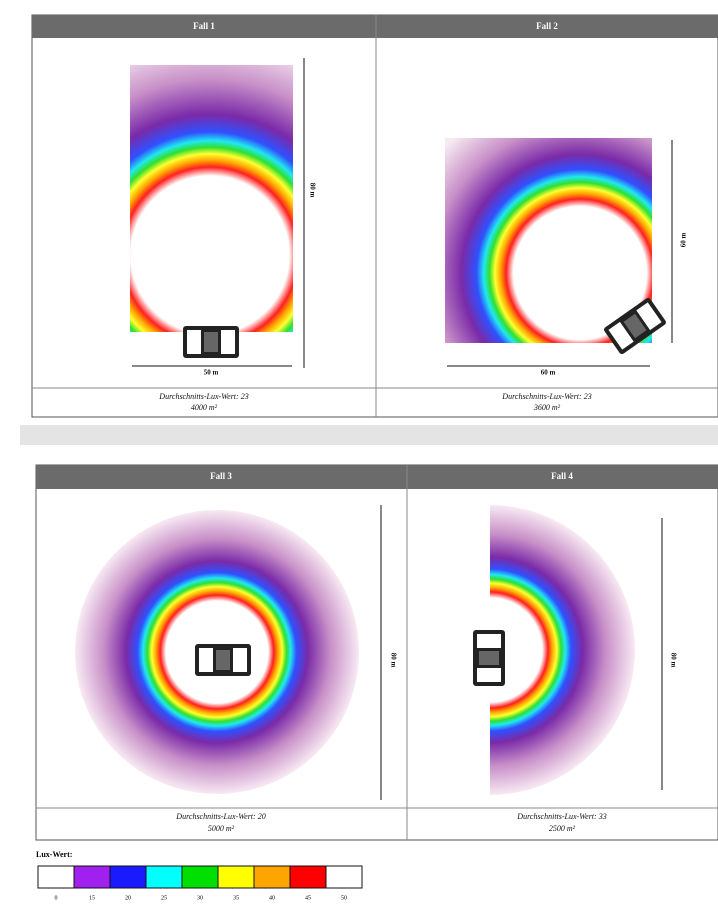 The width and height of the screenshot is (718, 906). What do you see at coordinates (369, 435) in the screenshot?
I see `separator` at bounding box center [369, 435].